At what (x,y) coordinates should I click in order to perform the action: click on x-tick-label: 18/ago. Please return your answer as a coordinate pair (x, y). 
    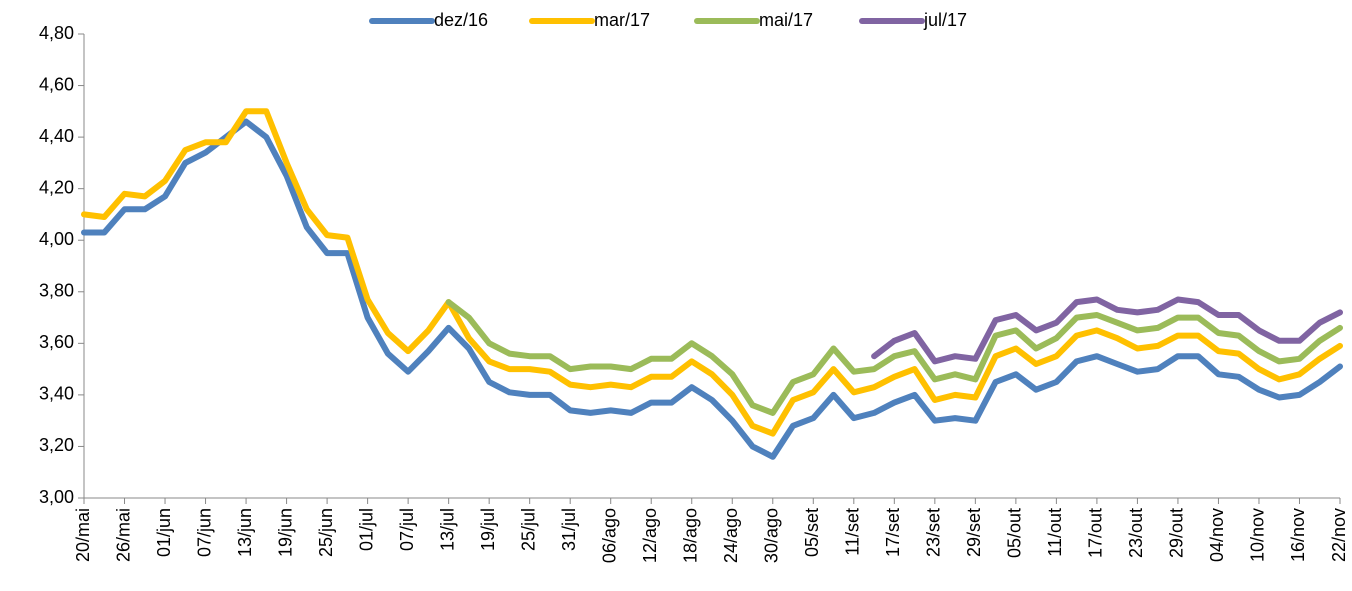
    Looking at the image, I should click on (690, 535).